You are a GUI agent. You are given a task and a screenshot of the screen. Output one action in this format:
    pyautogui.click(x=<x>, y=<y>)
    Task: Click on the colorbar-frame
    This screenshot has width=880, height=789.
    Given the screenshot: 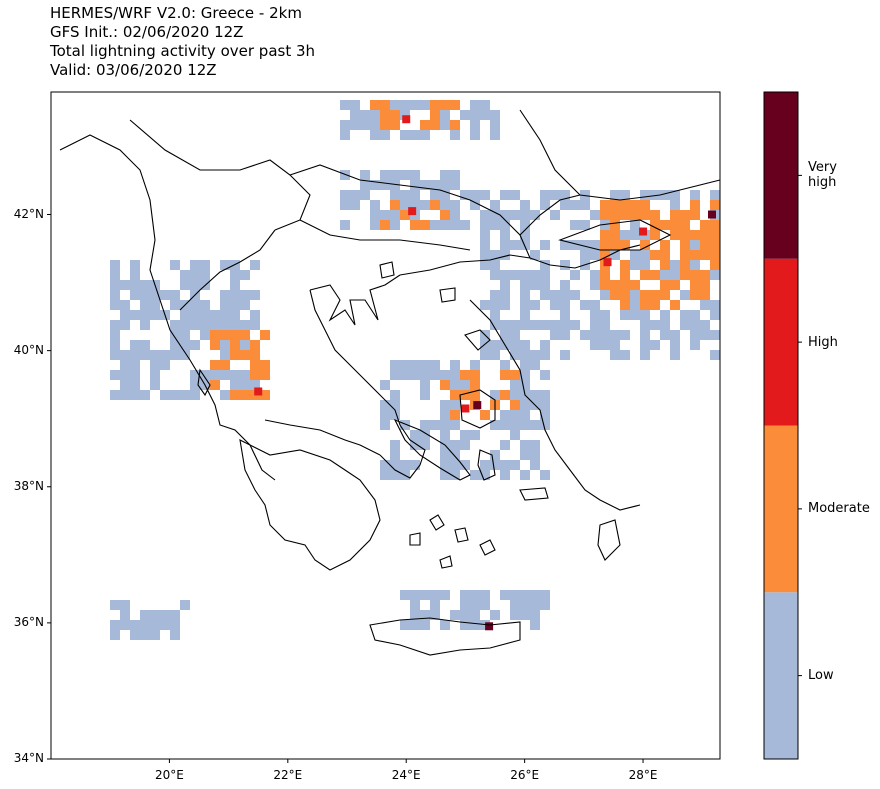 What is the action you would take?
    pyautogui.click(x=781, y=425)
    